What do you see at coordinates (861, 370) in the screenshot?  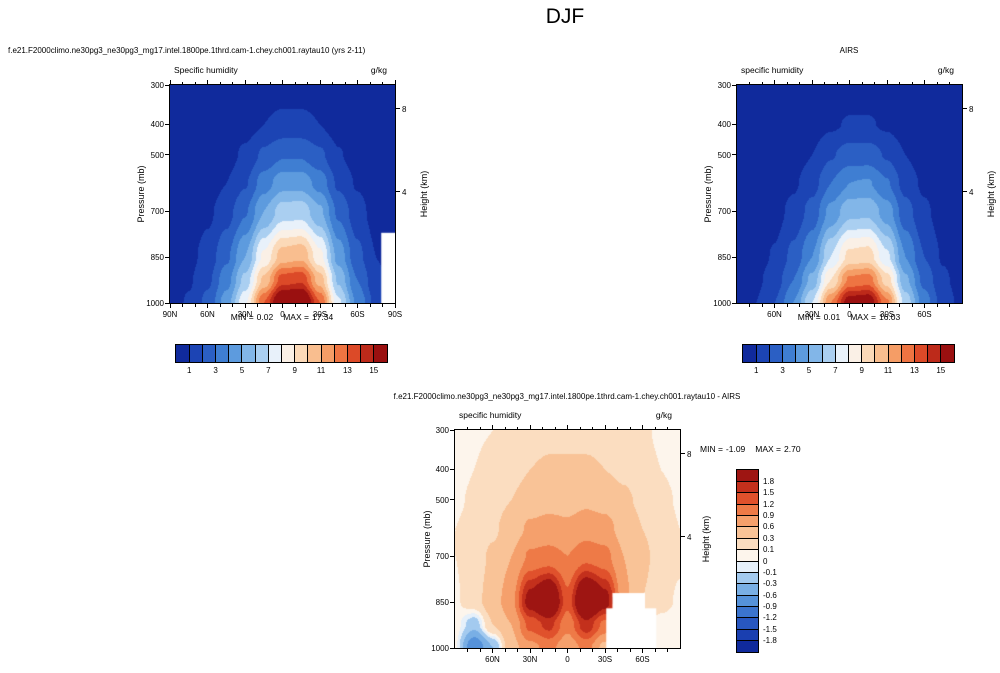 I see `colorbar-label: 9` at bounding box center [861, 370].